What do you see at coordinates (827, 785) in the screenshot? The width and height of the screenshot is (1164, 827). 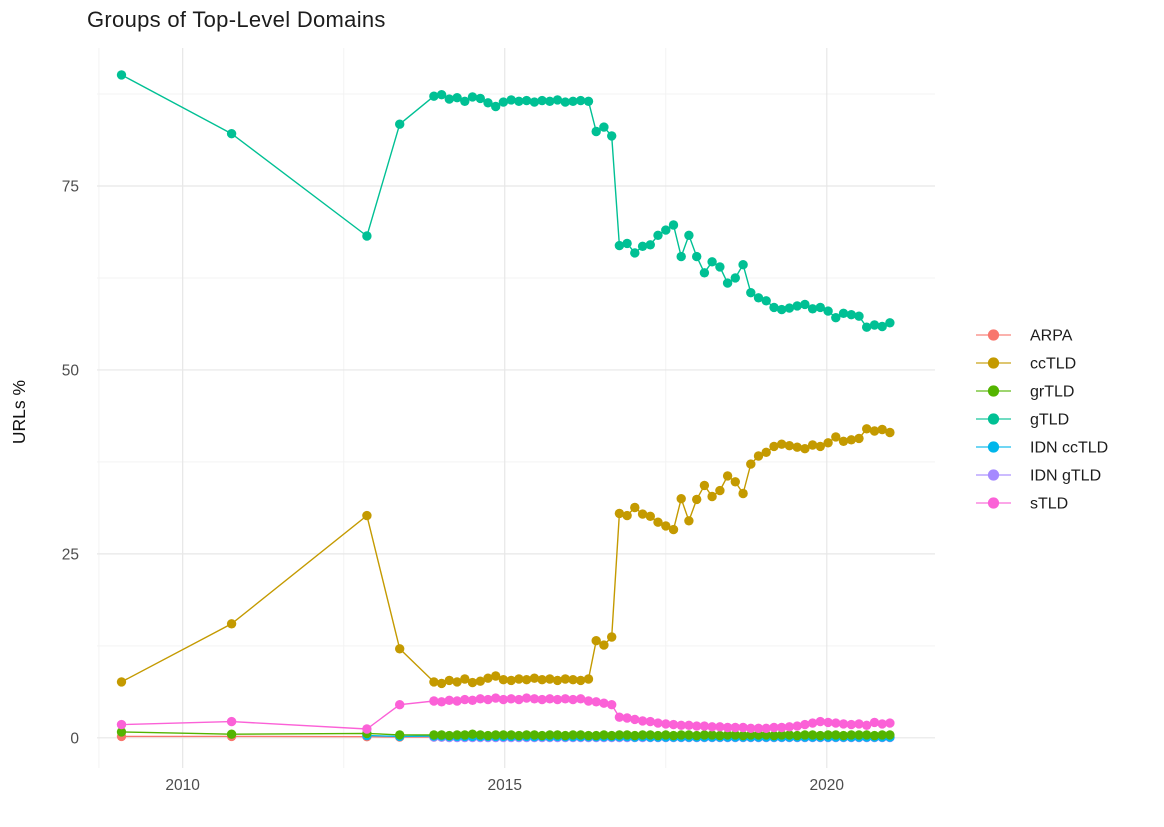 I see `x-tick-label: 2020` at bounding box center [827, 785].